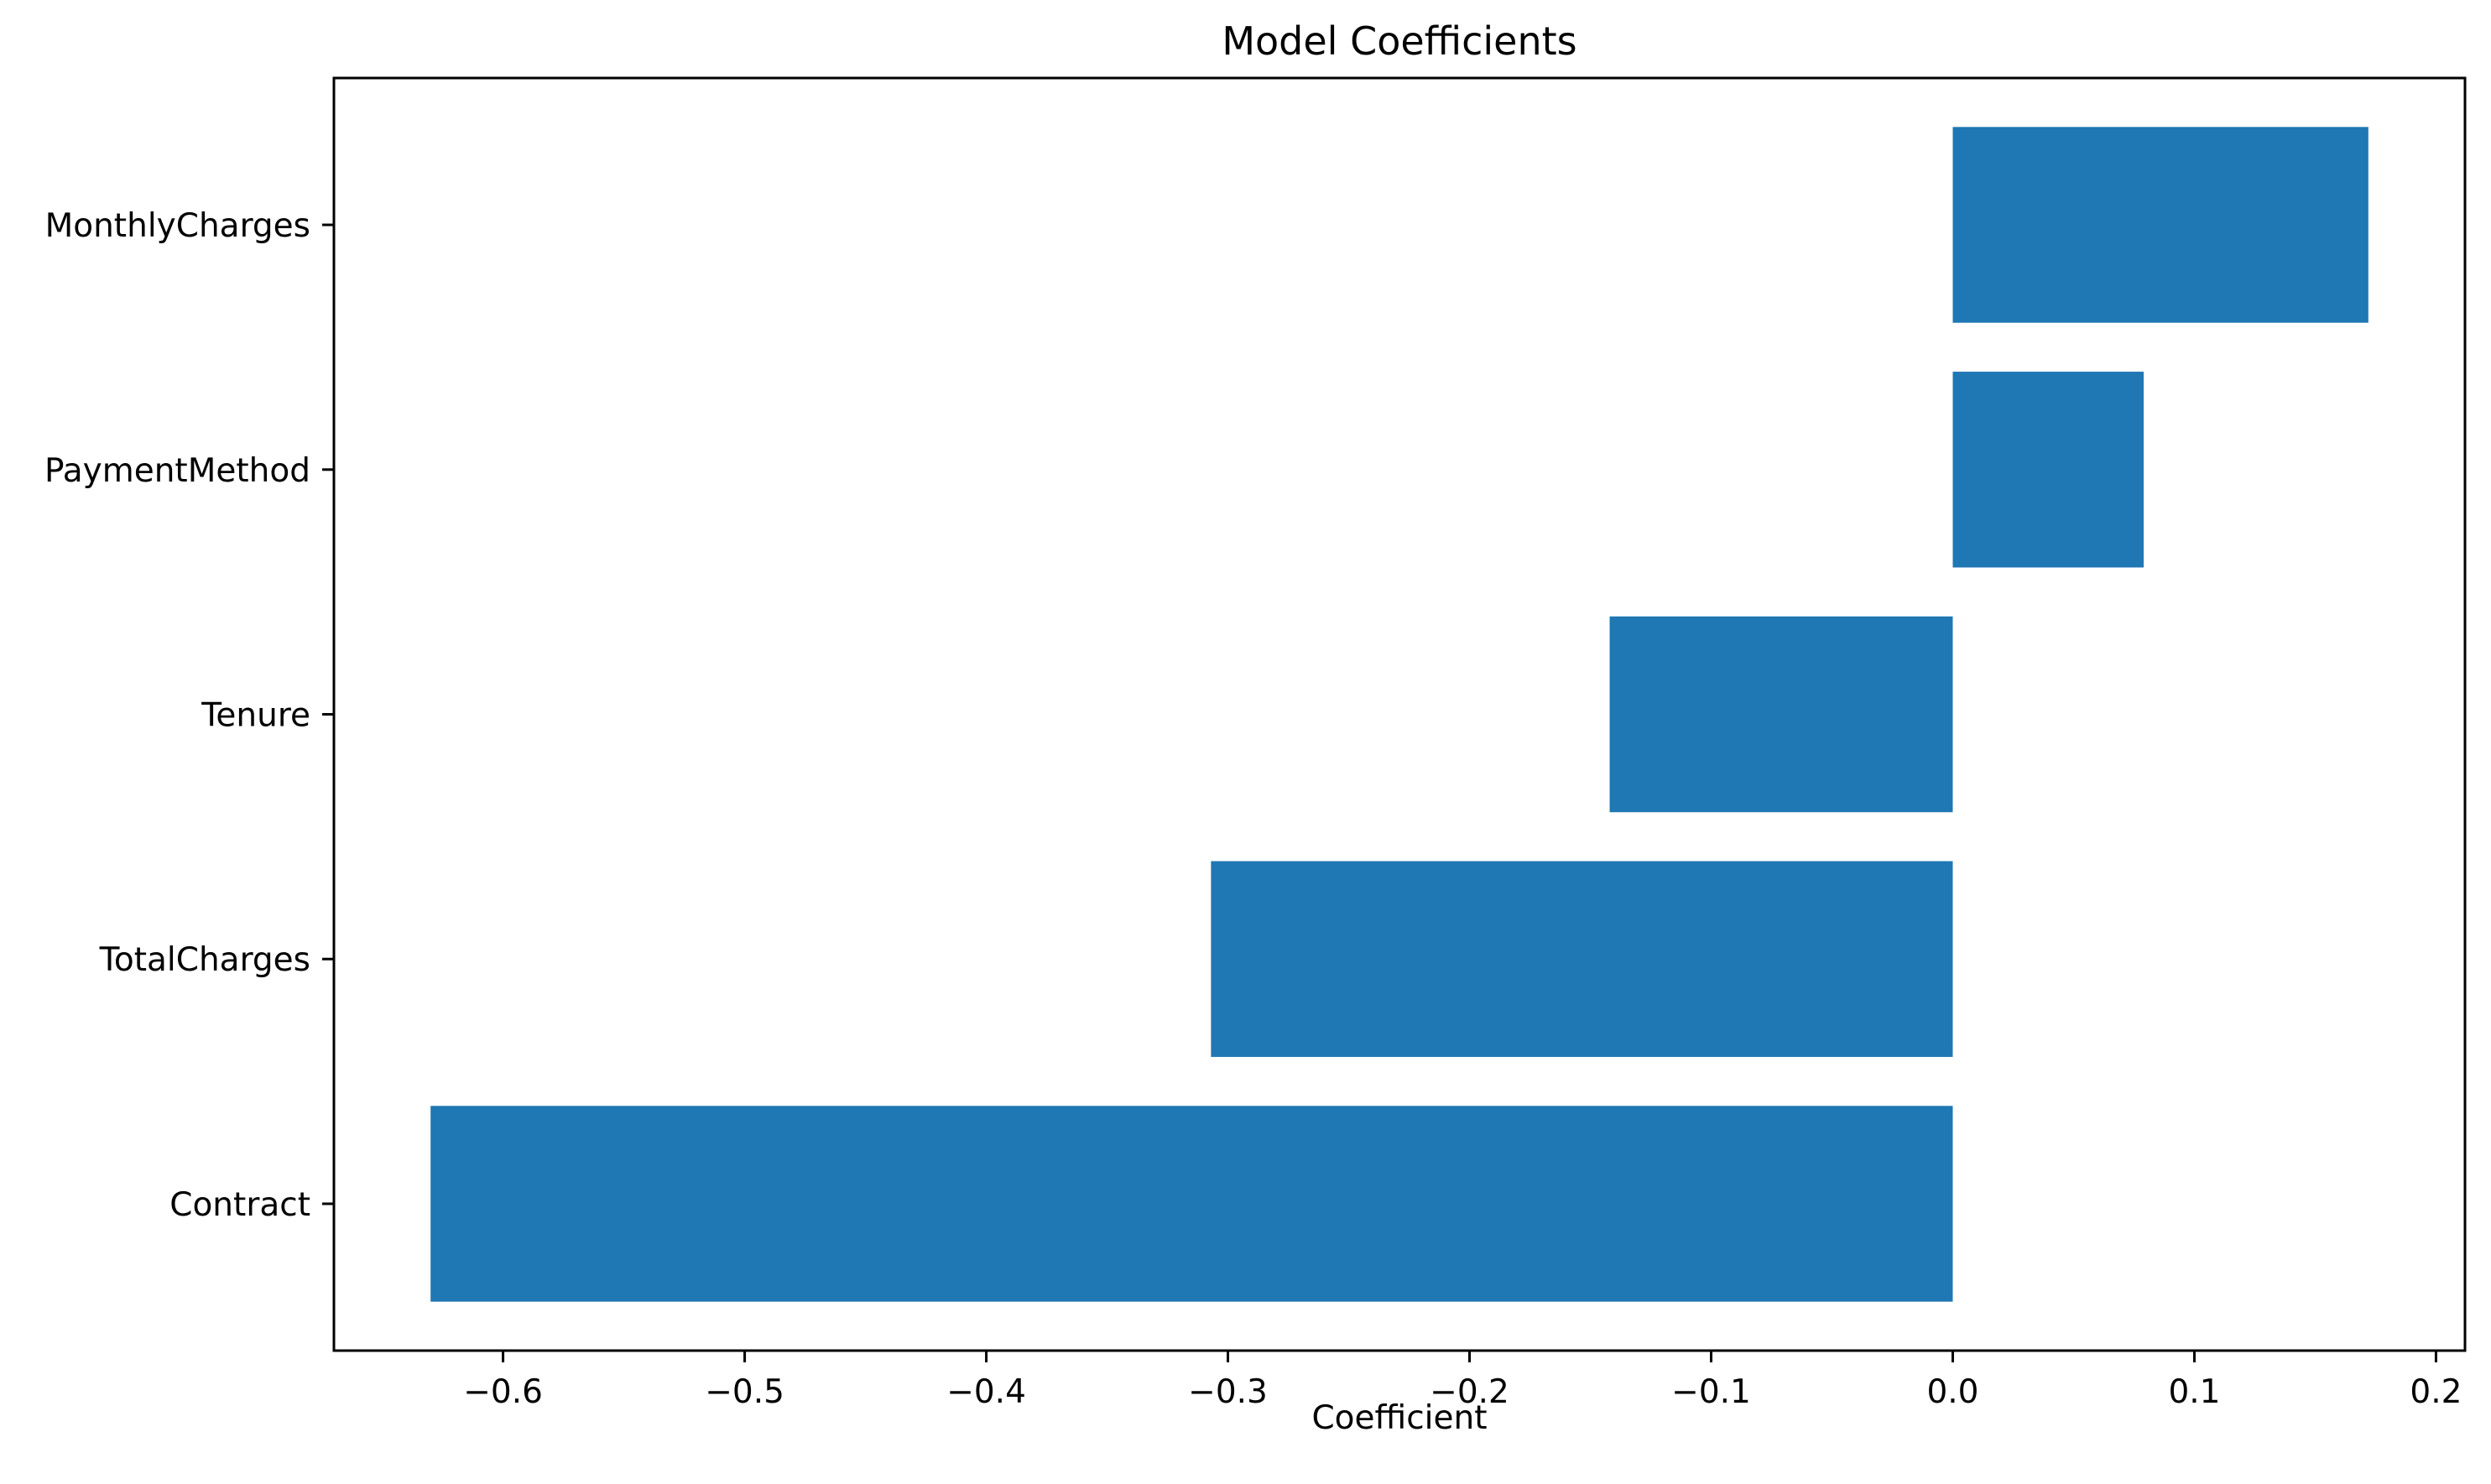 The width and height of the screenshot is (2491, 1484). Describe the element at coordinates (204, 960) in the screenshot. I see `y-tick-label: TotalCharges` at that location.